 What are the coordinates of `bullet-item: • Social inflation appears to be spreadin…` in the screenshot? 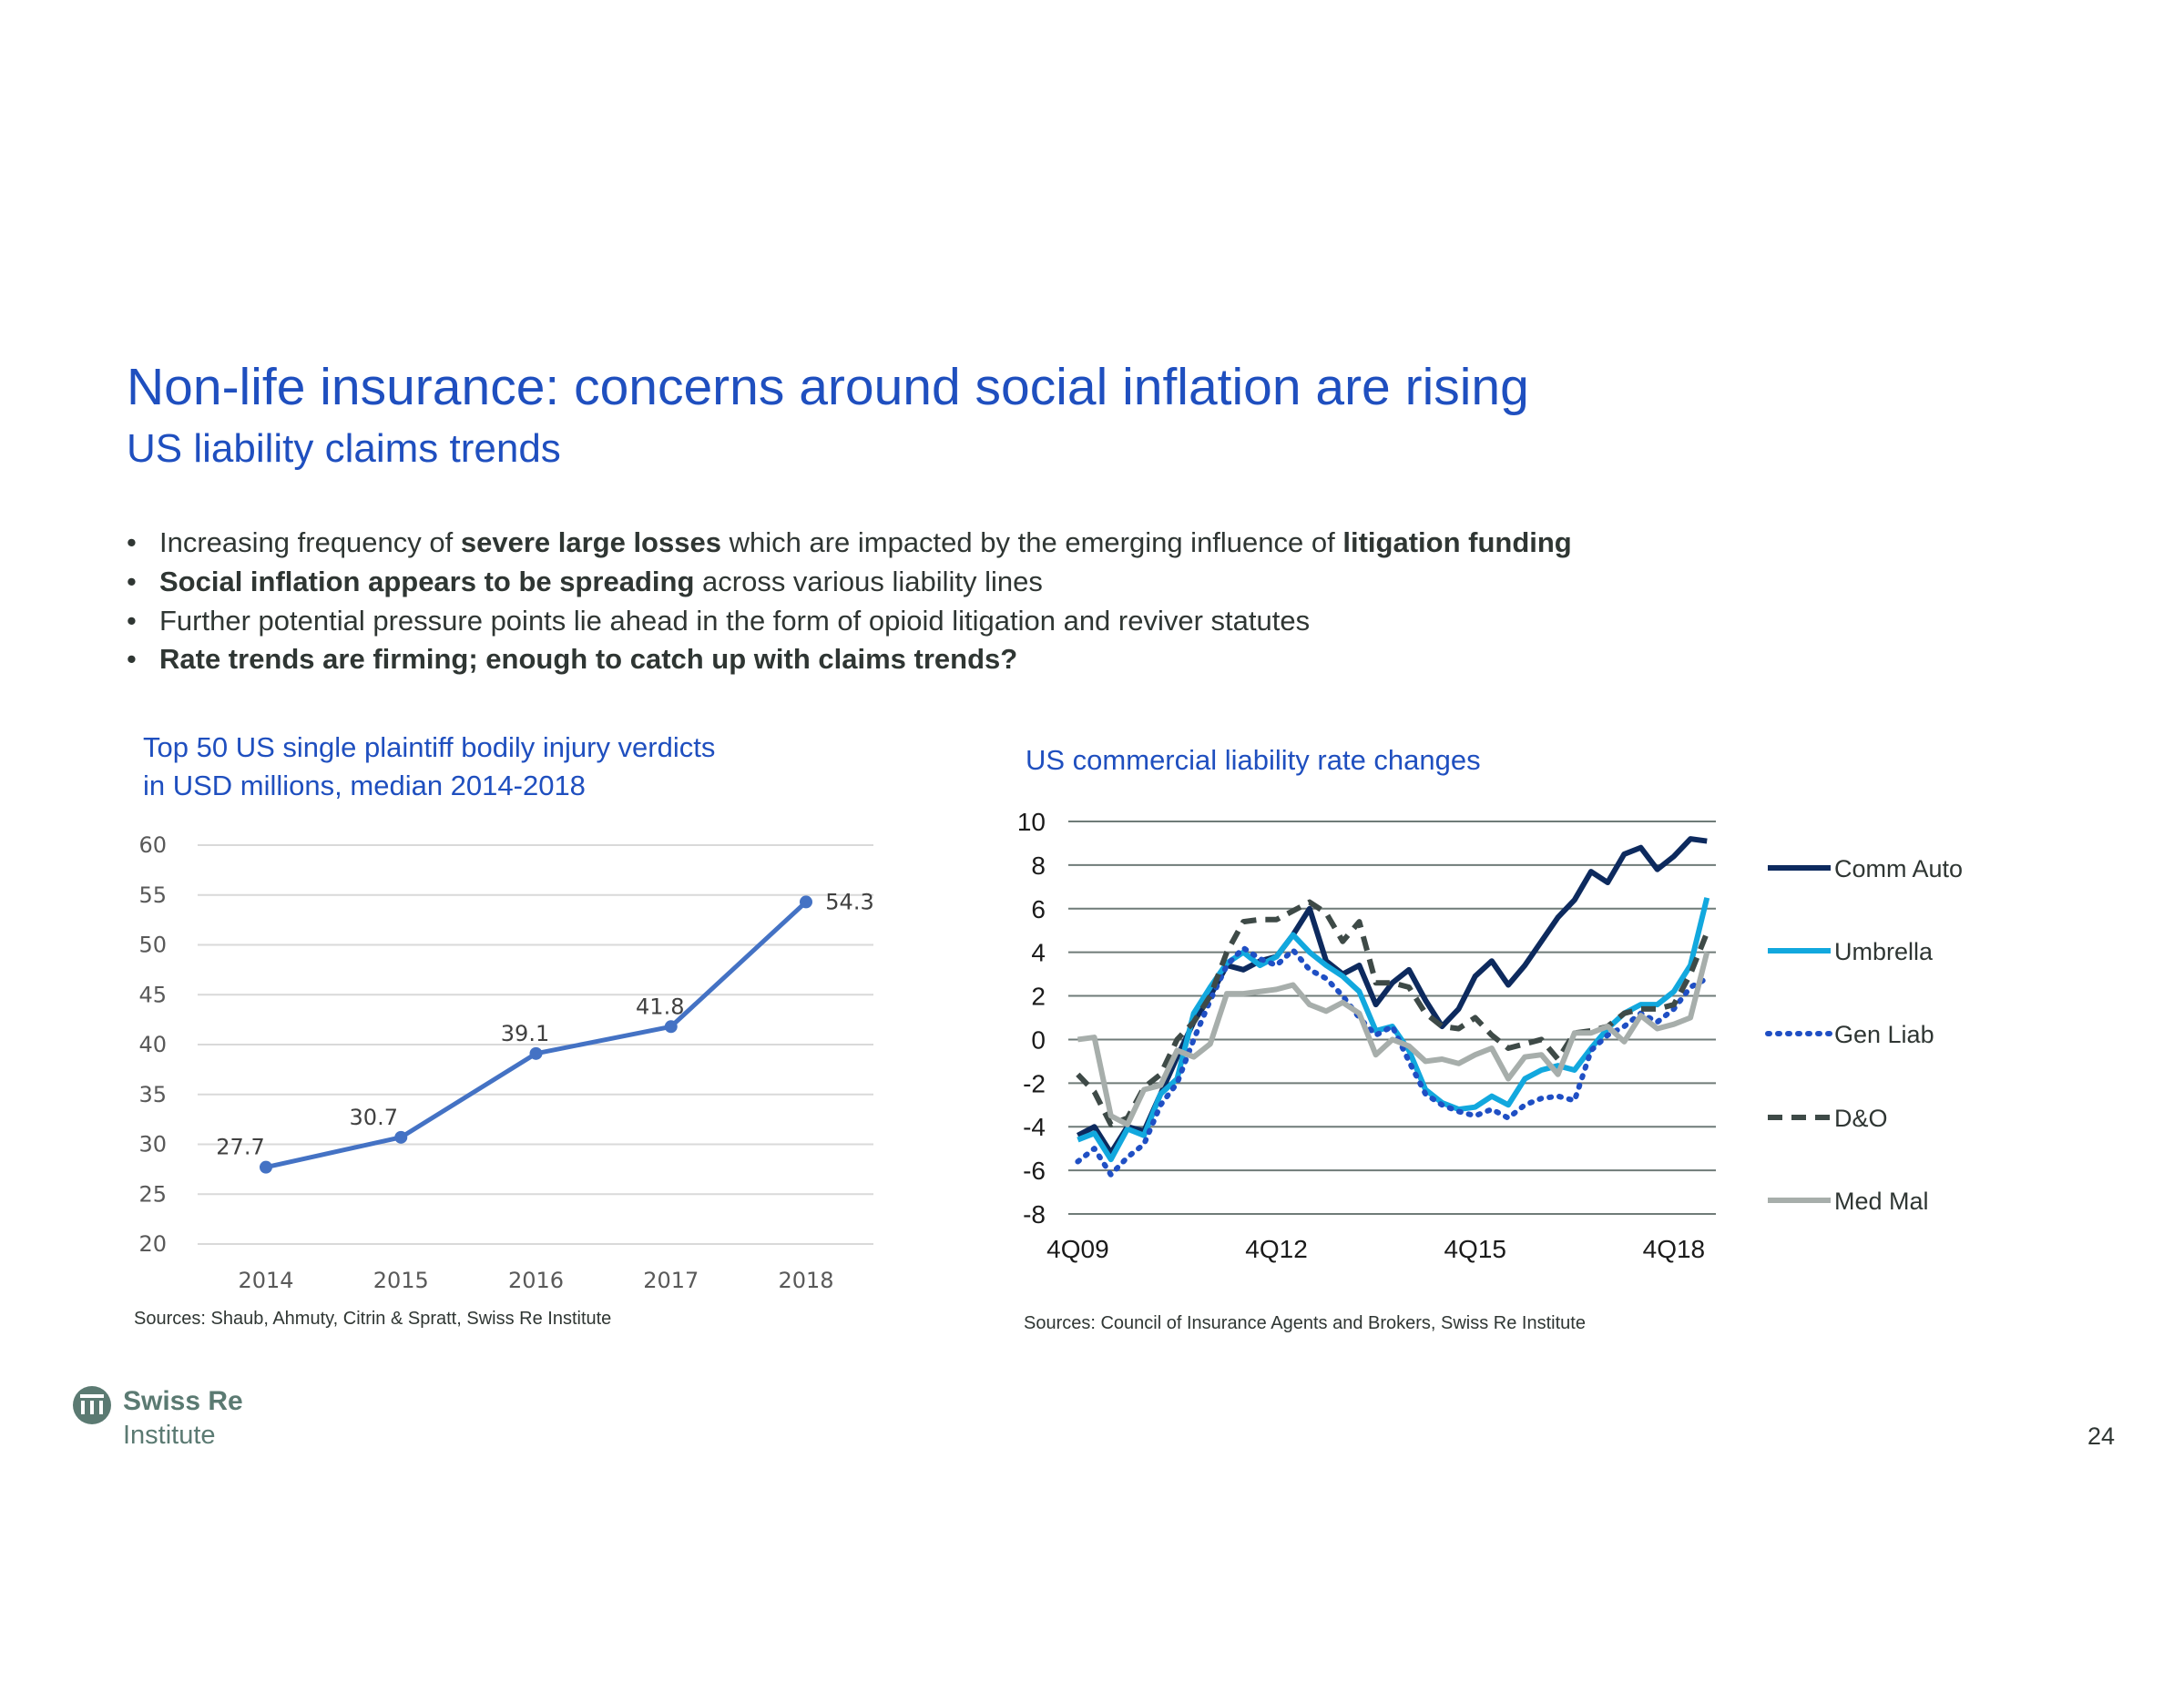 It's located at (585, 582).